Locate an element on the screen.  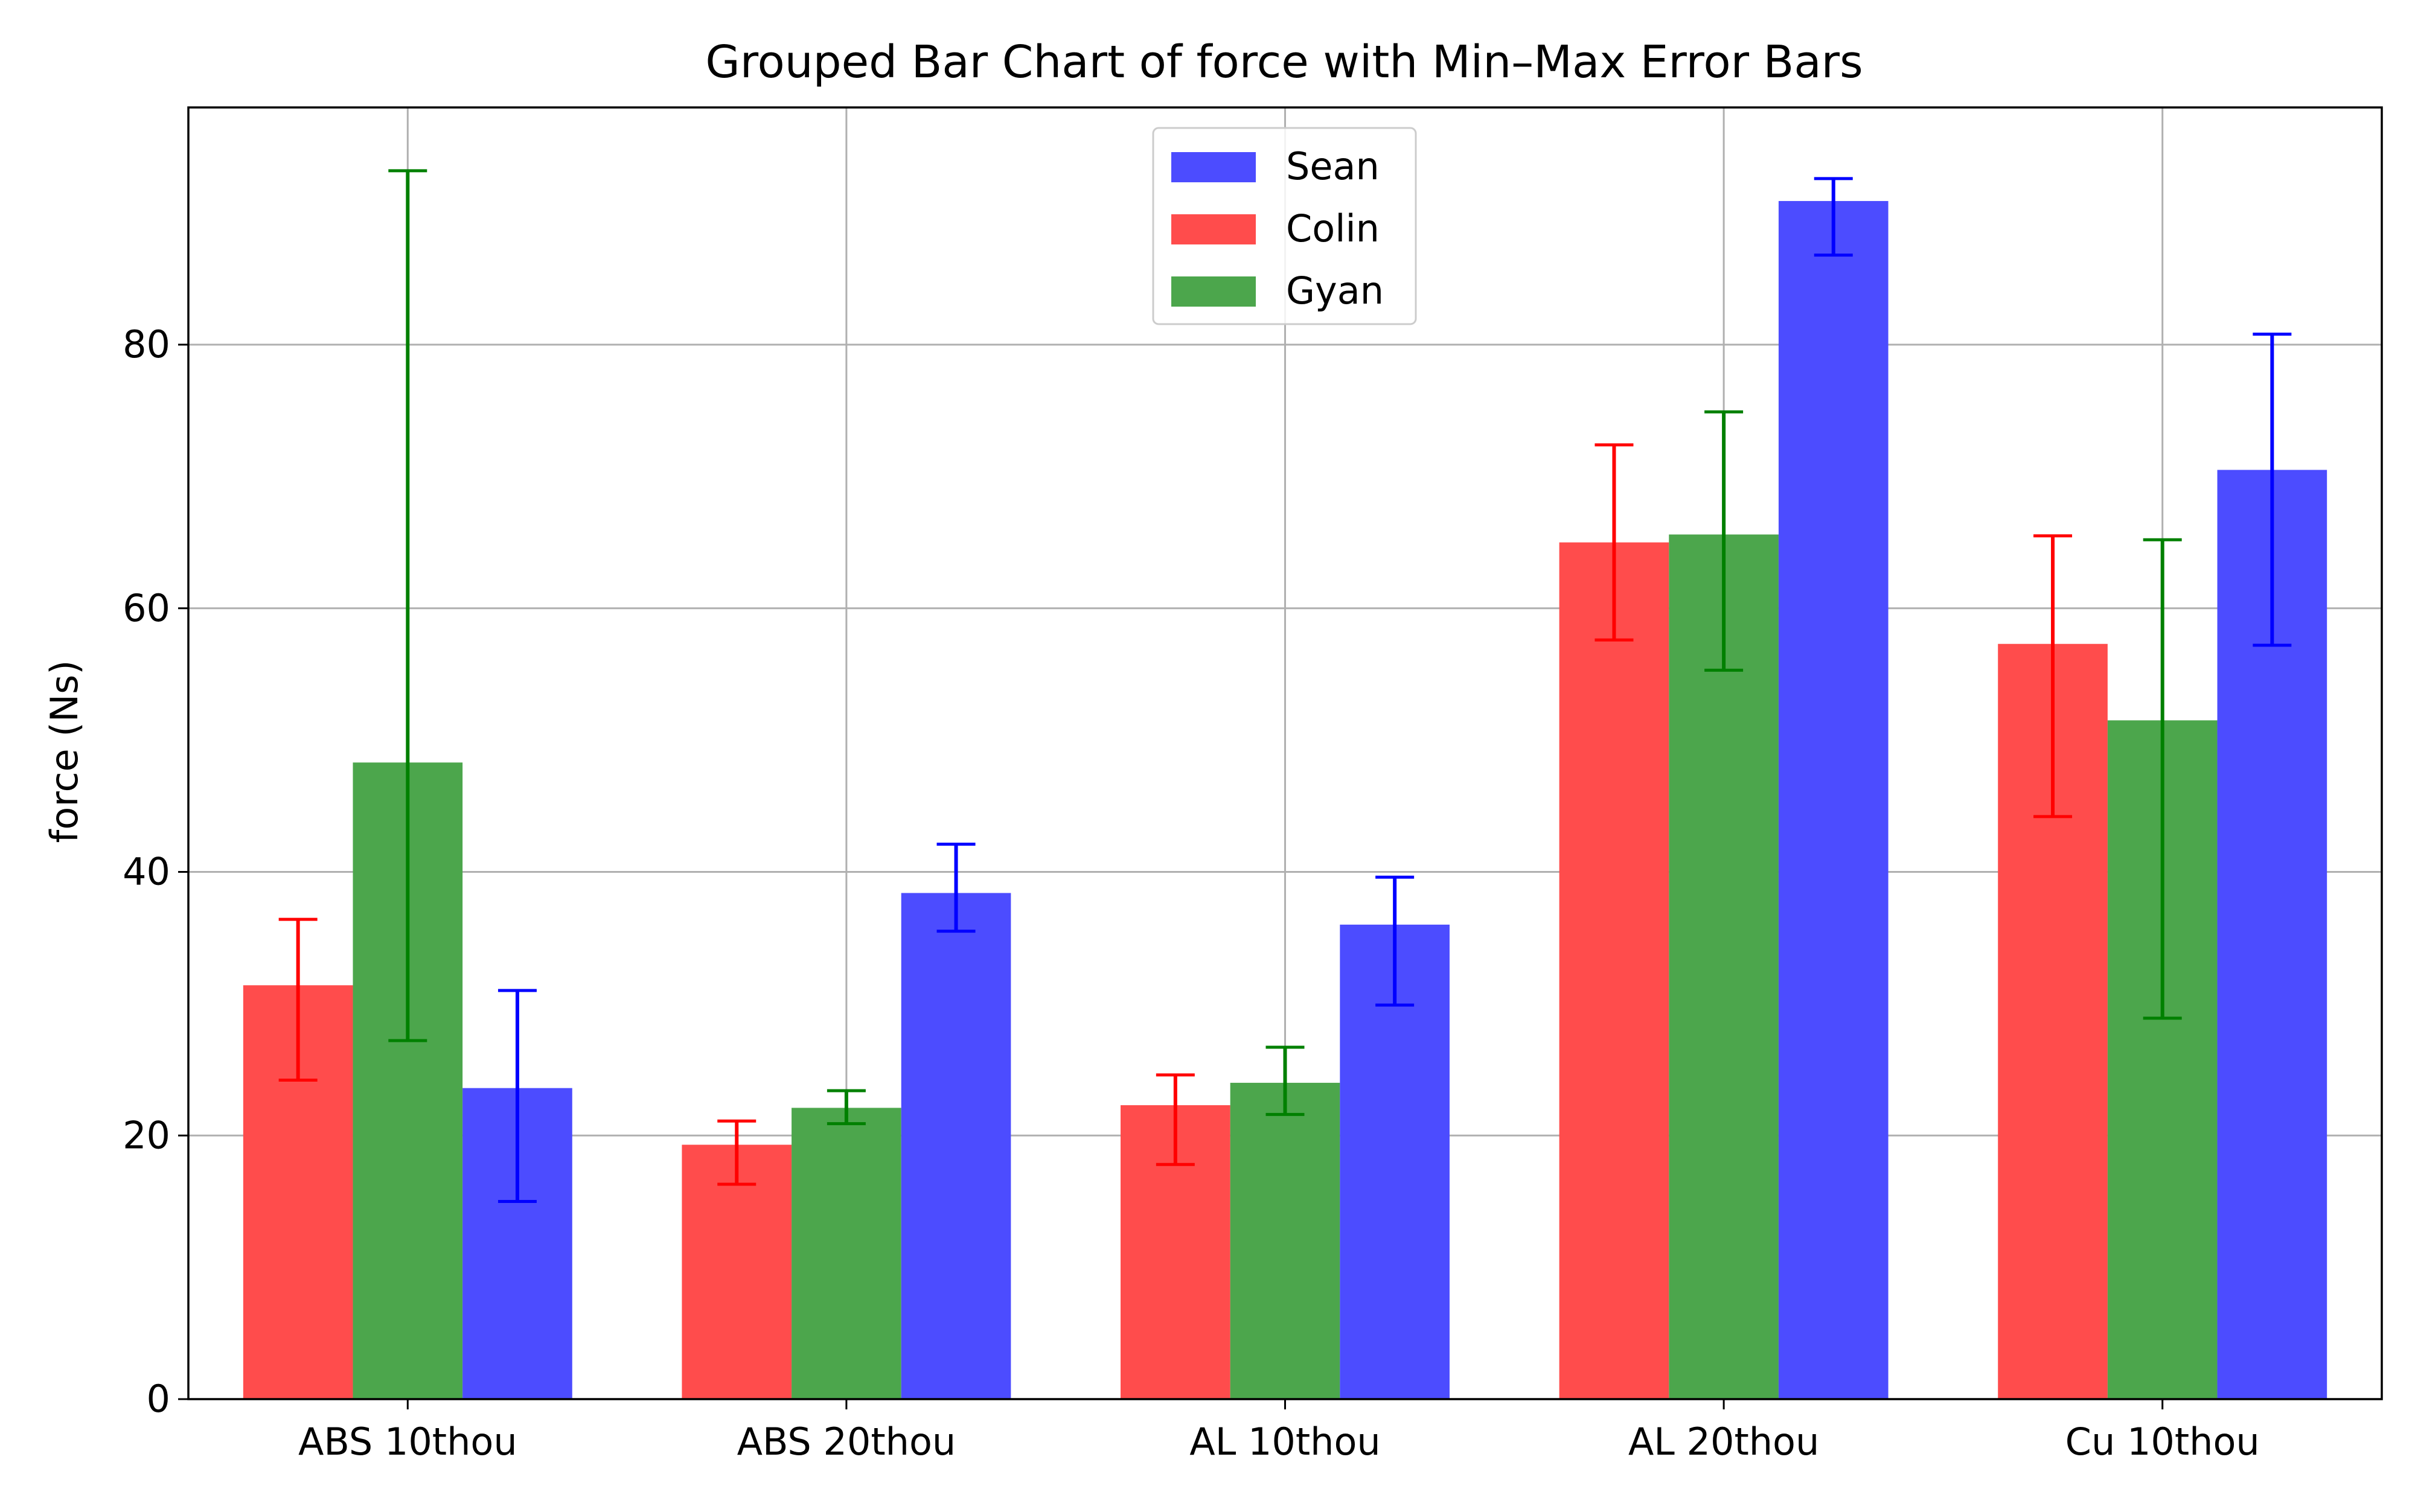
legend-label: Colin is located at coordinates (1333, 228).